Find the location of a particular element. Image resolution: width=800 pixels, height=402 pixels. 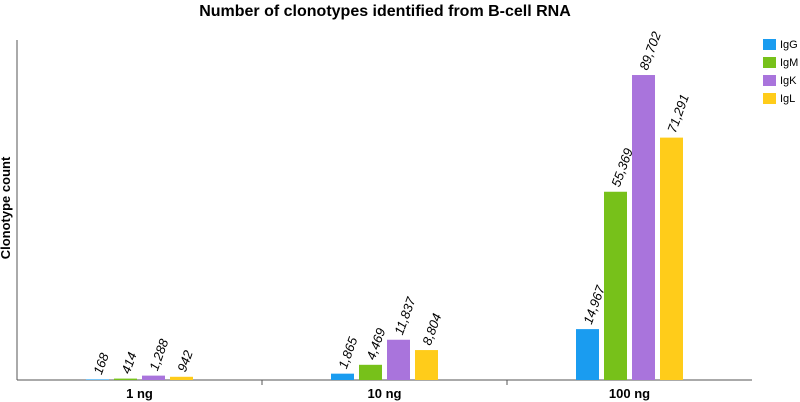

data-label-igg-1-ng: 168 is located at coordinates (101, 363).